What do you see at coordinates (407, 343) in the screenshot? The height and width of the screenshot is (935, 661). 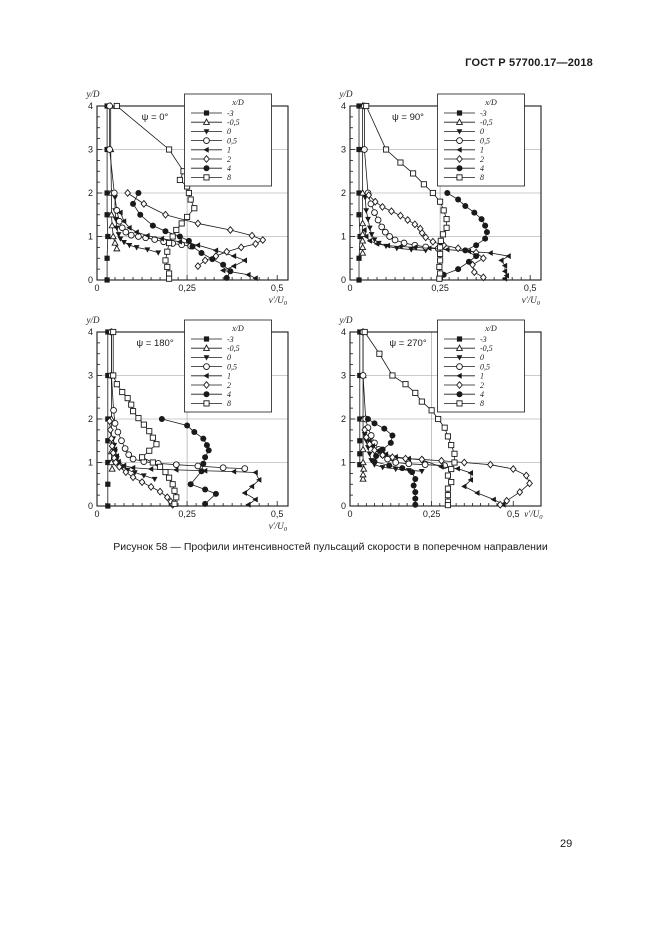 I see `chart-title: ψ = 270°` at bounding box center [407, 343].